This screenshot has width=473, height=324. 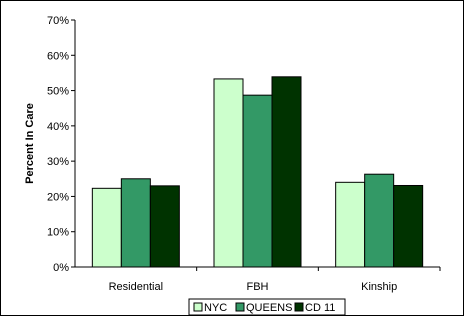 What do you see at coordinates (258, 287) in the screenshot?
I see `x-tick-label: FBH` at bounding box center [258, 287].